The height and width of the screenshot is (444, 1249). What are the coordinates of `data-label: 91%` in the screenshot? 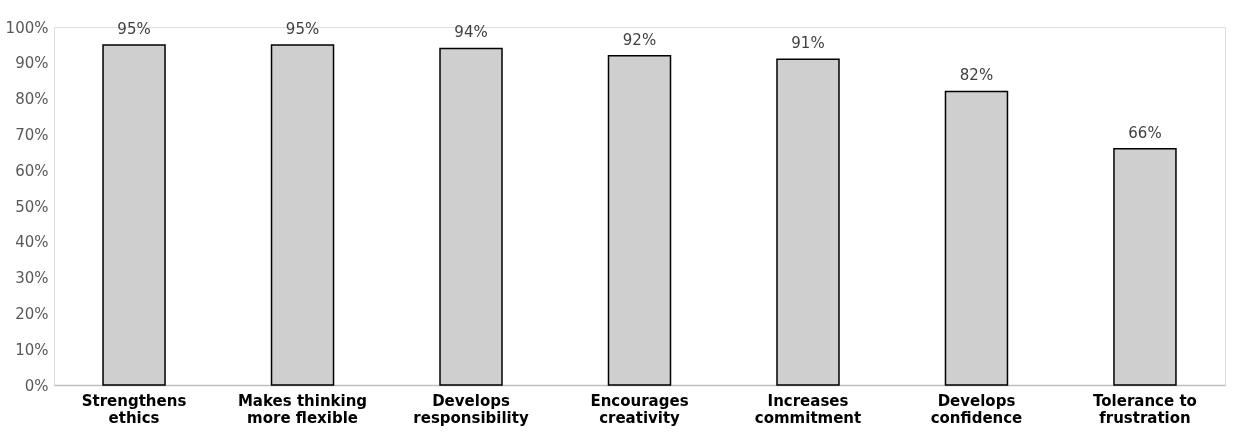 It's located at (808, 43).